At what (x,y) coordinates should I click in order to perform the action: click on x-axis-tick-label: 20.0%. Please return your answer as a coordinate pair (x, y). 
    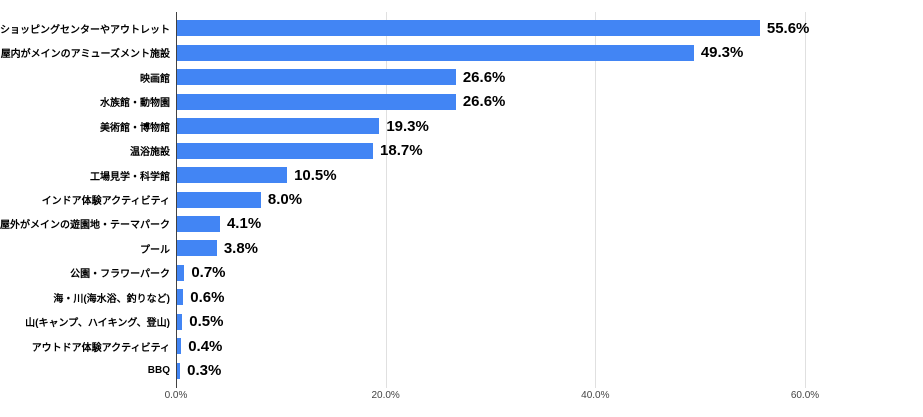
    Looking at the image, I should click on (385, 395).